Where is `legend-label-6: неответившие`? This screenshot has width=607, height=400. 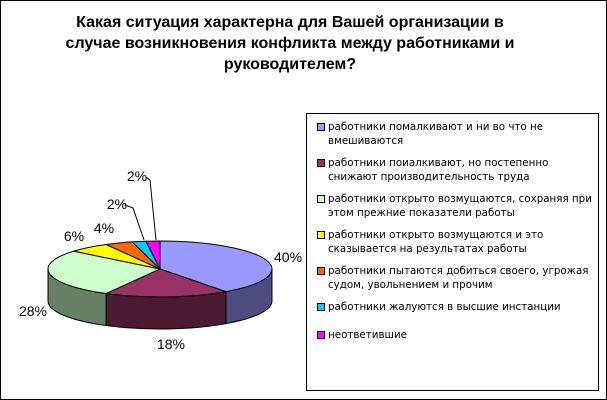 legend-label-6: неответившие is located at coordinates (367, 335).